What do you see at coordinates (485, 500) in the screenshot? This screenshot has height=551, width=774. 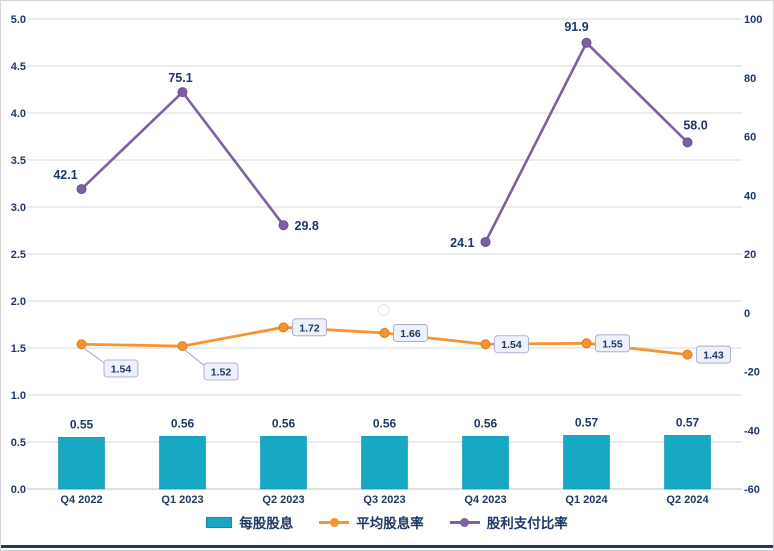 I see `x-axis-label: Q4 2023` at bounding box center [485, 500].